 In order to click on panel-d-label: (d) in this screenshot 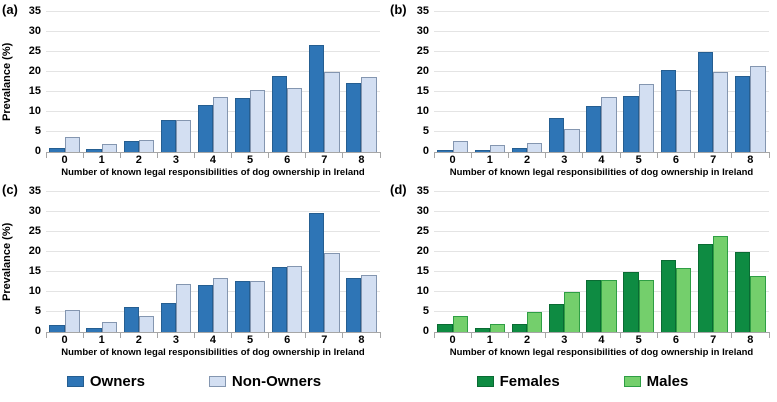, I will do `click(398, 189)`.